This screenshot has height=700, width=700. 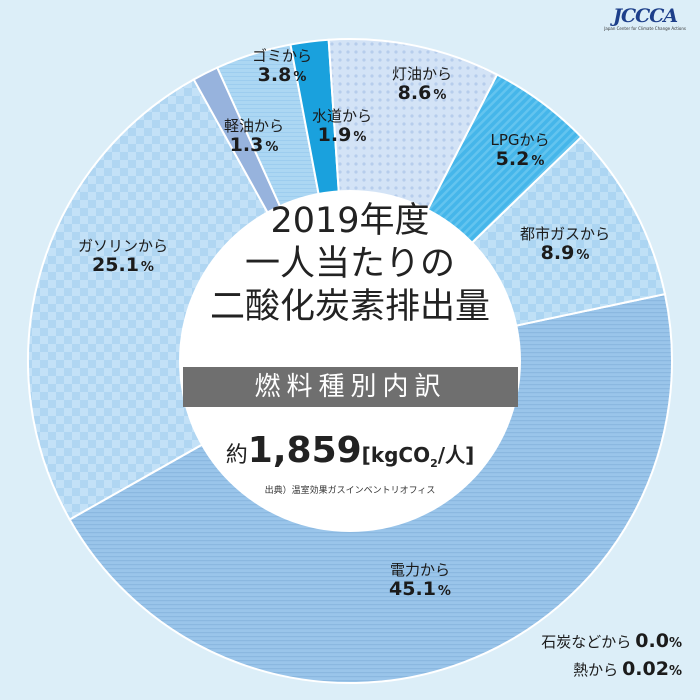 I want to click on total-value: 1,859, so click(x=304, y=450).